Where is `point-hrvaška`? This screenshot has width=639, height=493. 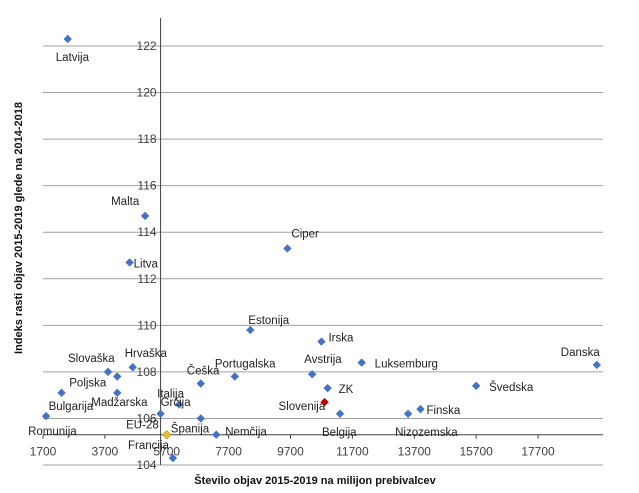
point-hrvaška is located at coordinates (132, 367).